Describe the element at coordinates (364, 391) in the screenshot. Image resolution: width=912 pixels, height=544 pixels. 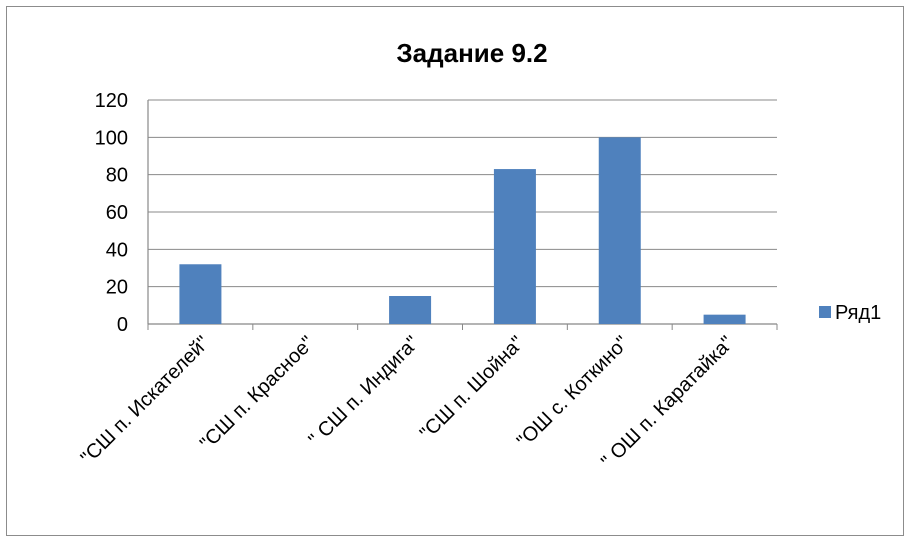
I see `x-category-label: " СШ п. Индига"` at that location.